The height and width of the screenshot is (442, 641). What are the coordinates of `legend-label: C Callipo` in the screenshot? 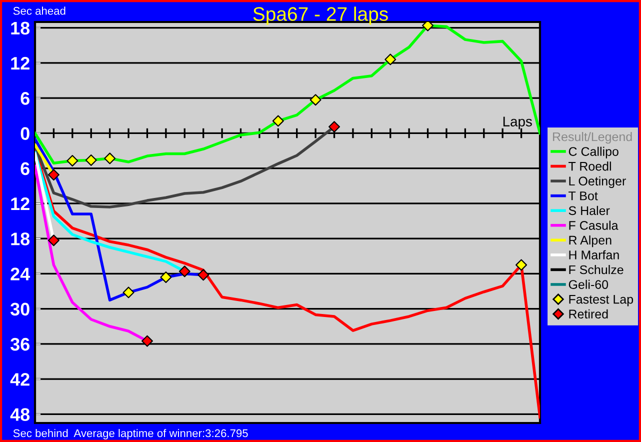 It's located at (593, 152).